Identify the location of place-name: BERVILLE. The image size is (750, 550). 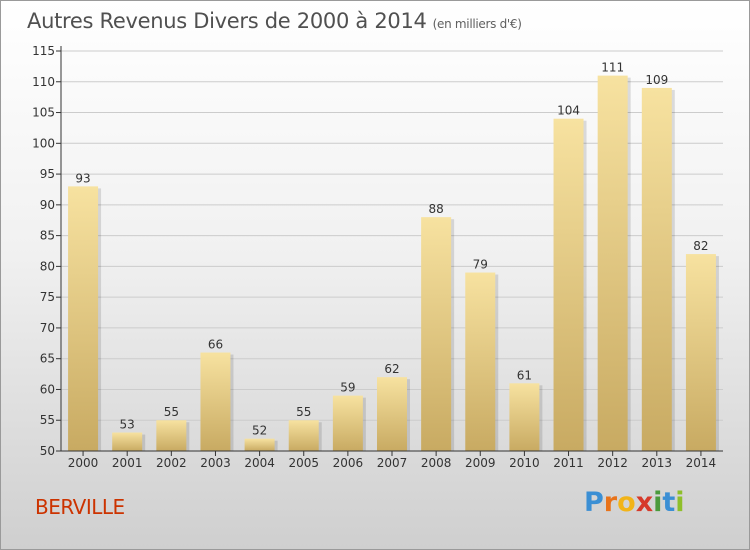
(80, 507).